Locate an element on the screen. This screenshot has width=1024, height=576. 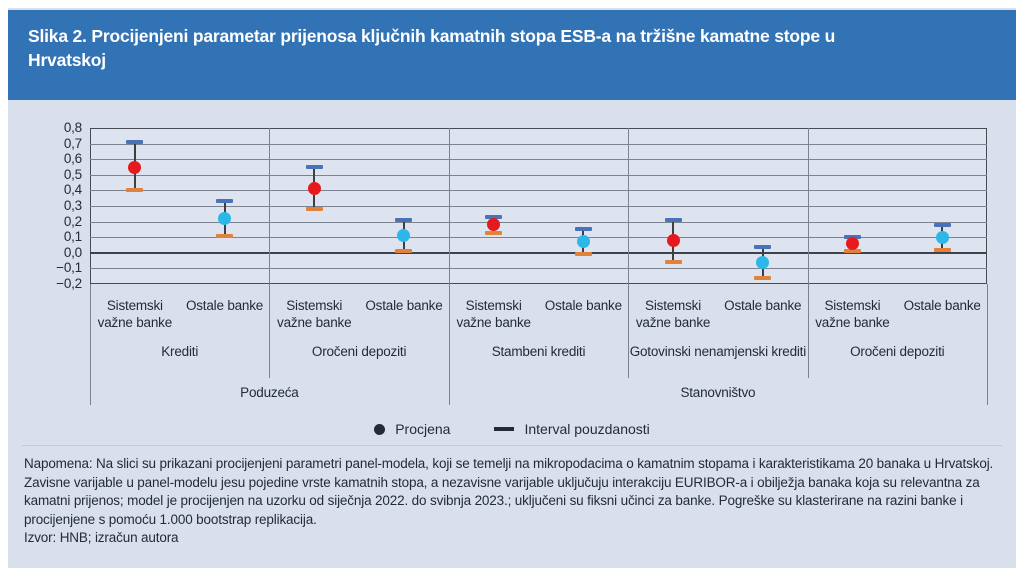
sector-label: Poduzeća is located at coordinates (269, 392).